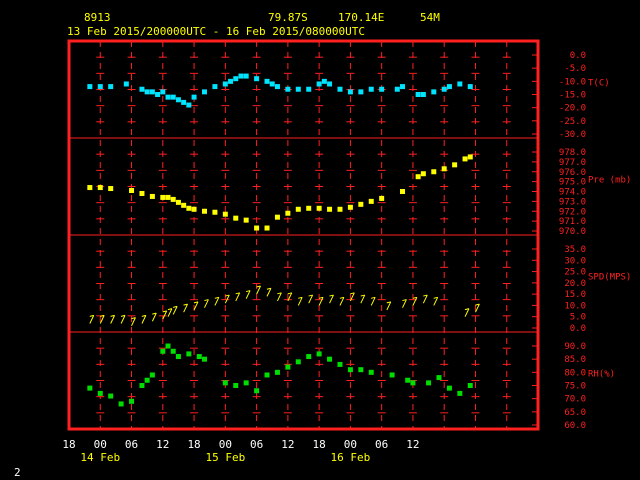 The width and height of the screenshot is (640, 480). I want to click on y-tick-label: 10.0, so click(575, 306).